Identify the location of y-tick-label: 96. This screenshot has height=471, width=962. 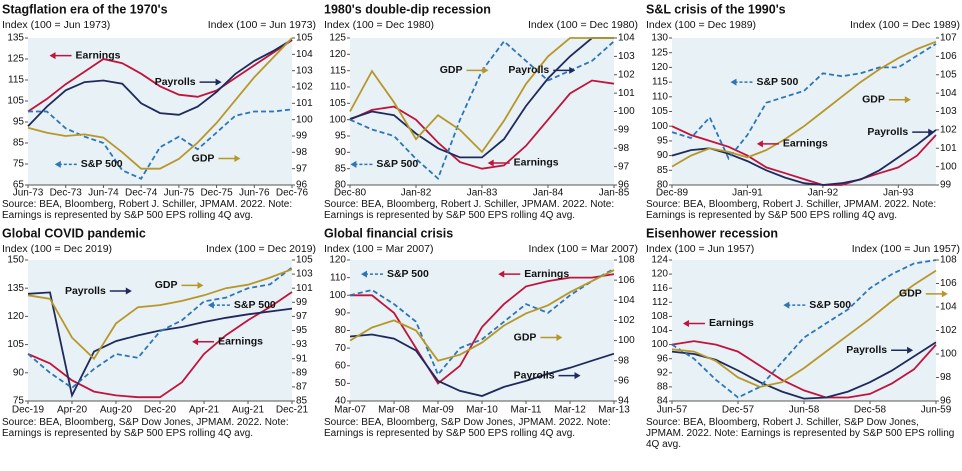
(663, 358).